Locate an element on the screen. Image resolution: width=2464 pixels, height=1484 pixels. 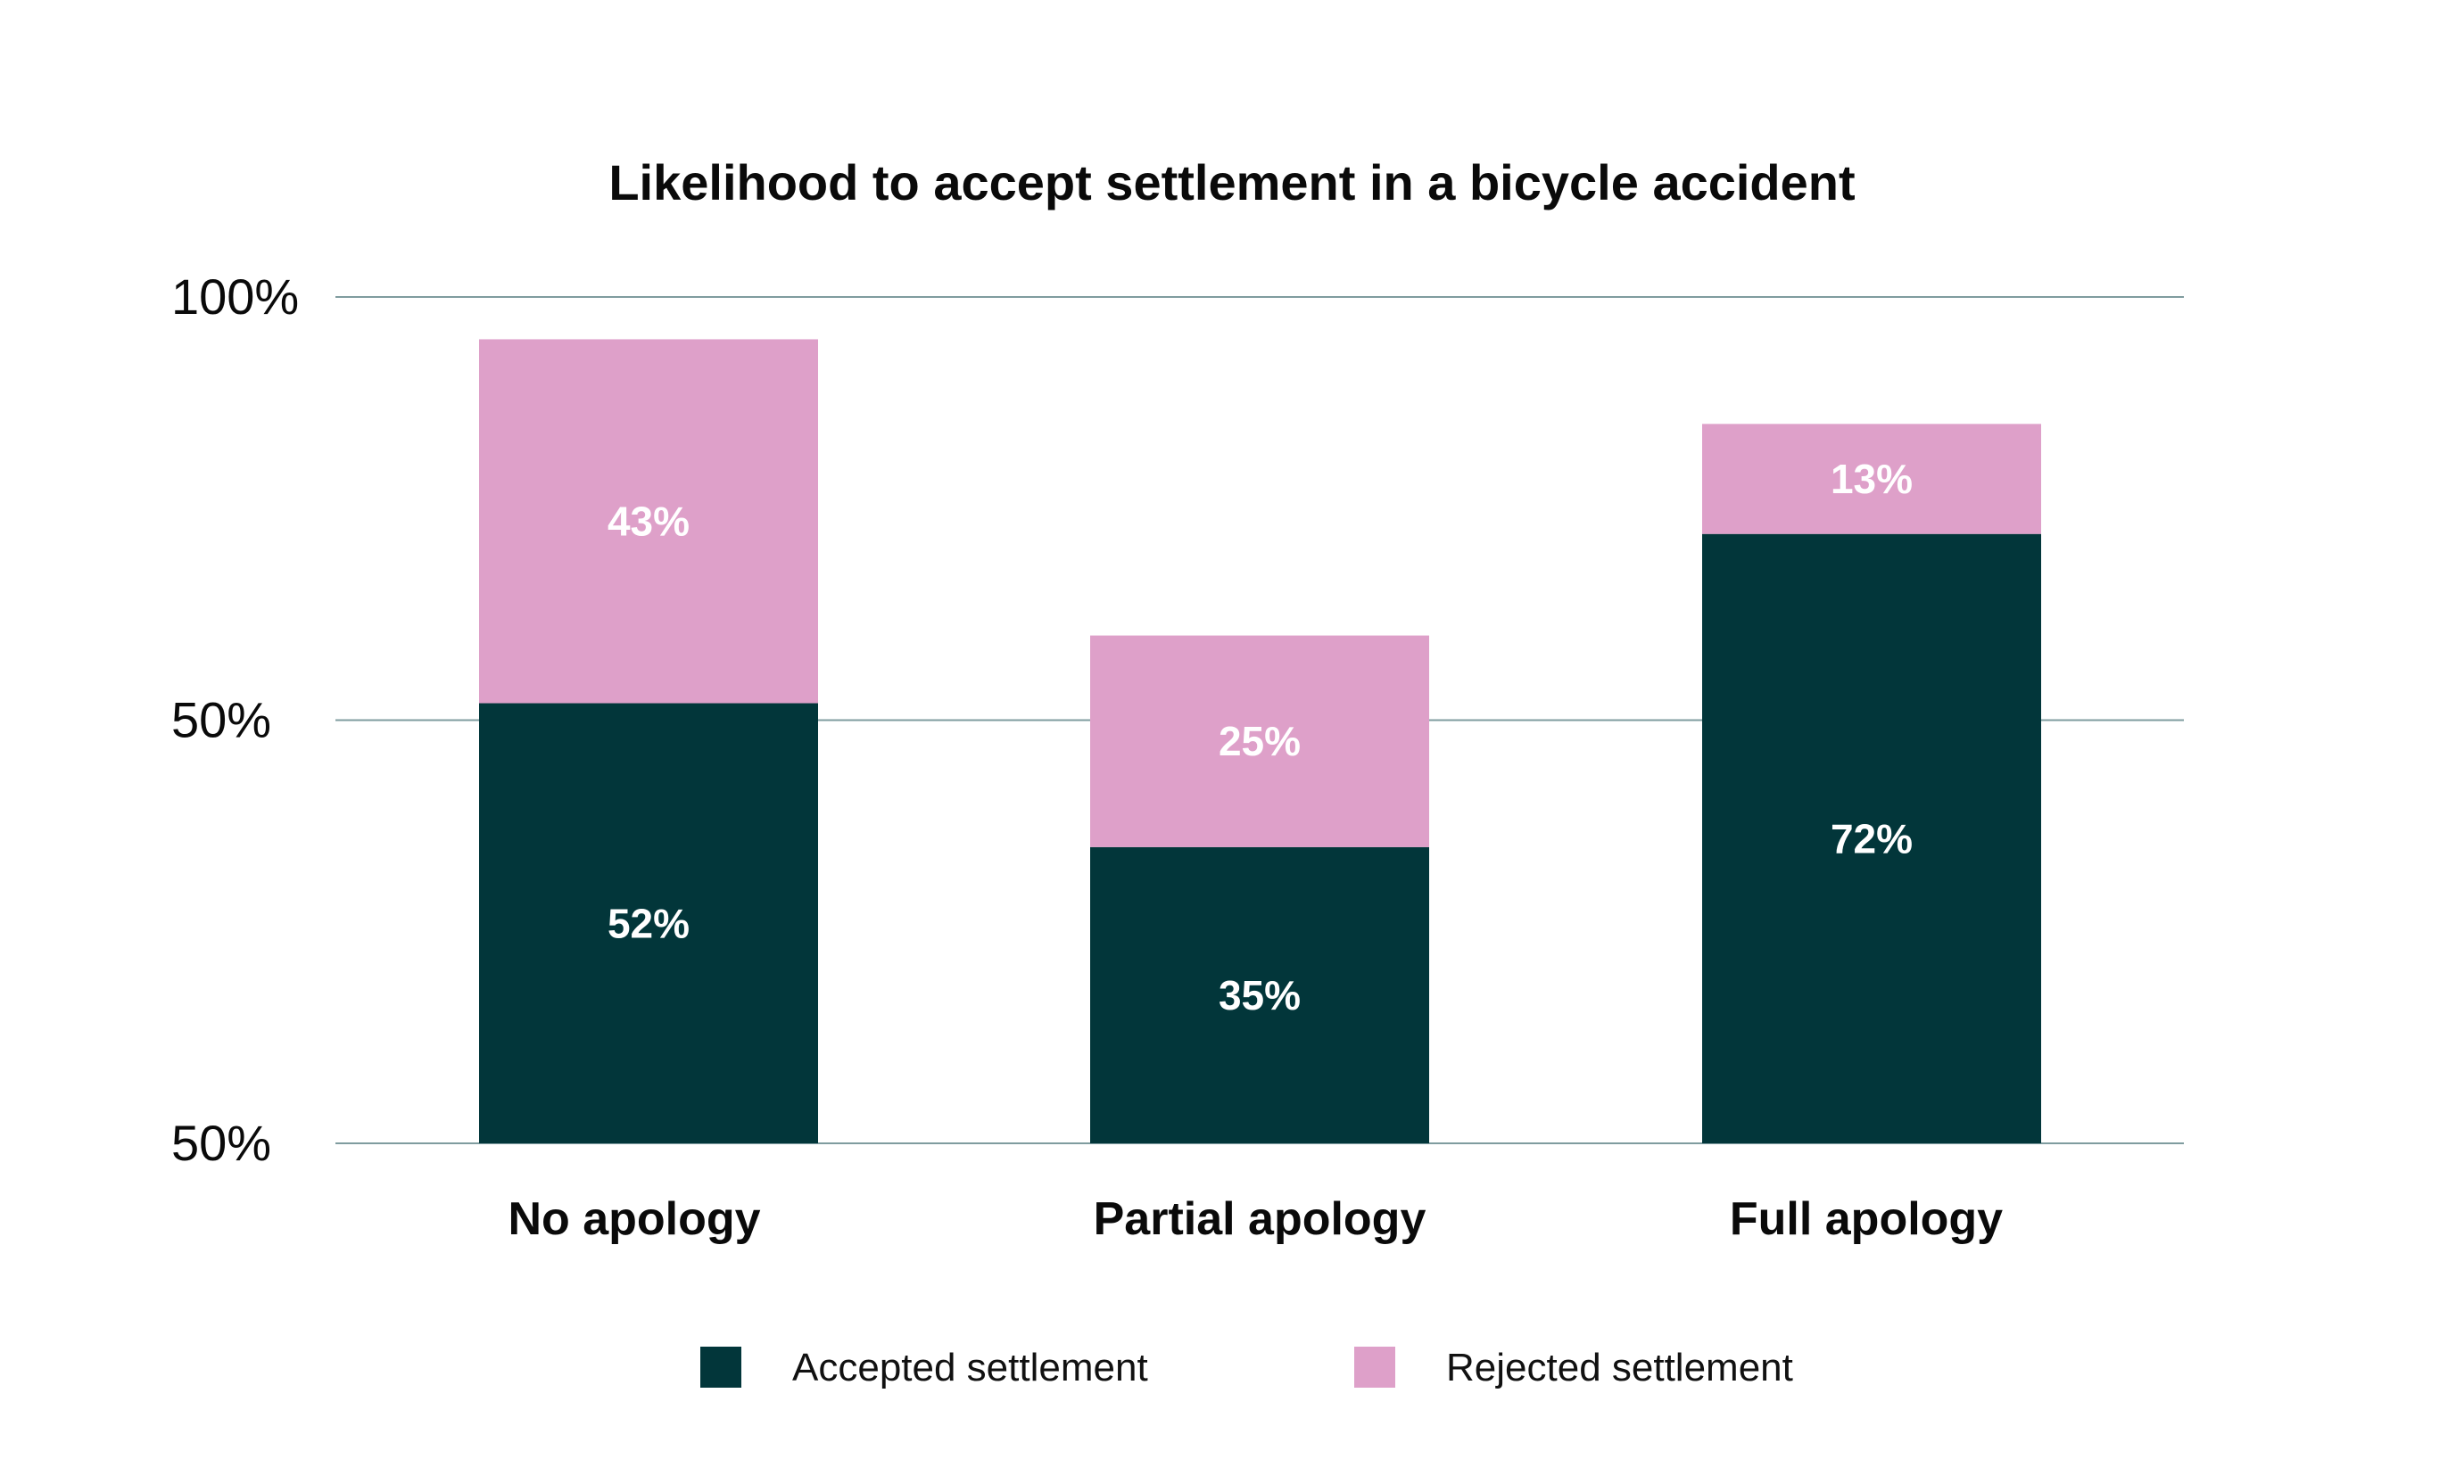
y-tick-label-2: 50% is located at coordinates (221, 1143).